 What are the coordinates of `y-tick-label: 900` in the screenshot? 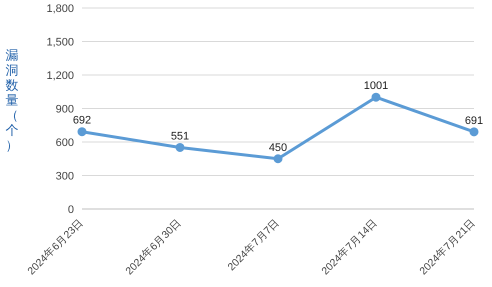 It's located at (65, 109).